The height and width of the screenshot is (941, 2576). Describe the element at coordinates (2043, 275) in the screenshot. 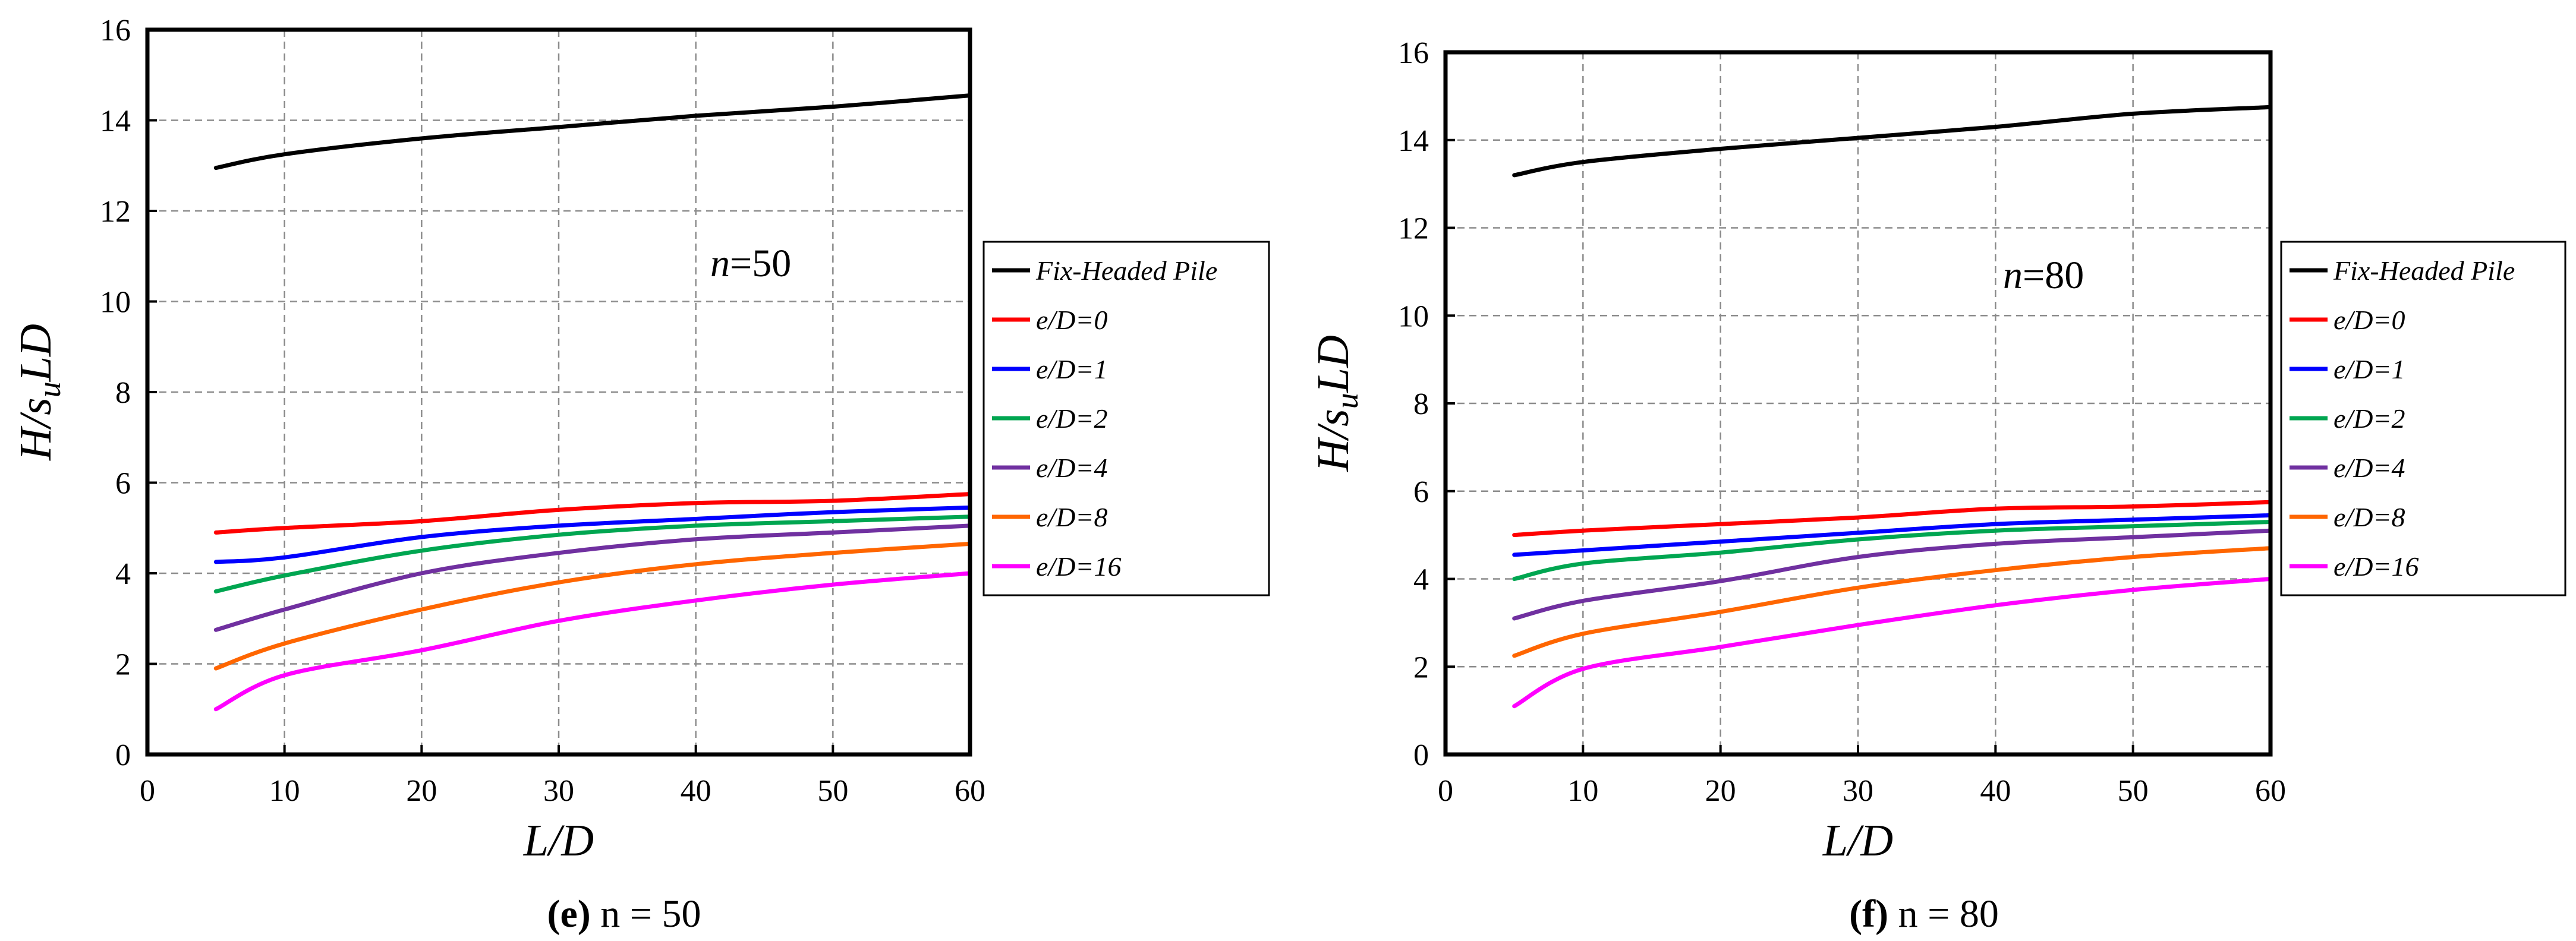

I see `panel-annotation: n=80` at that location.